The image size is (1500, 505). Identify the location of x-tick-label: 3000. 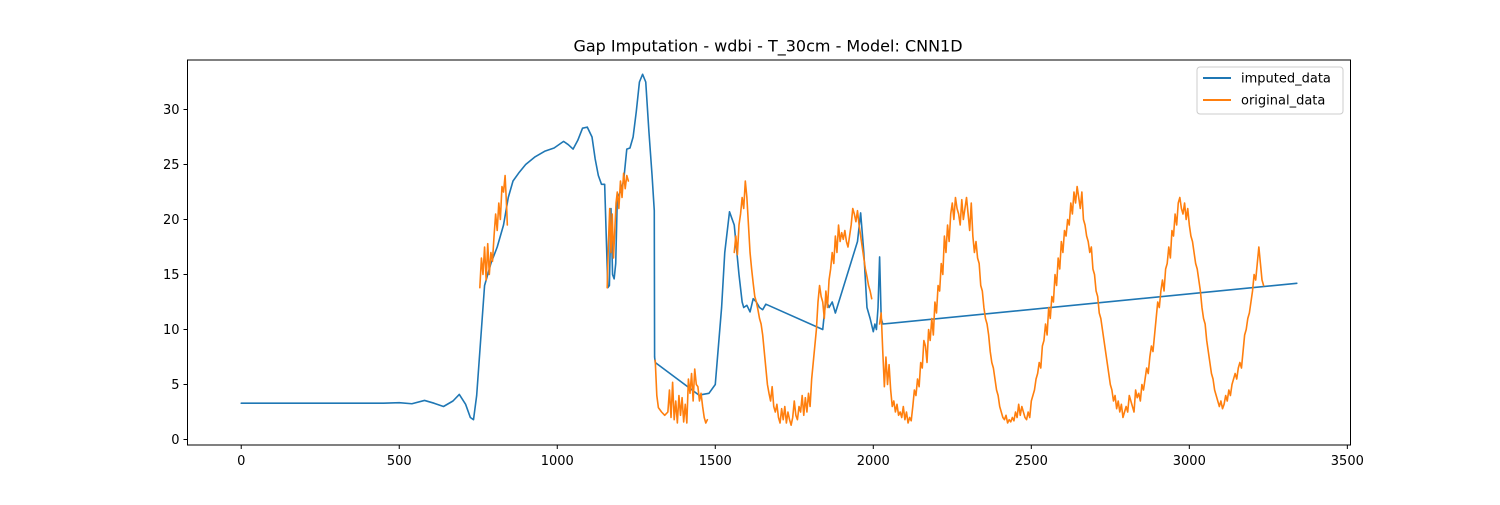
(1189, 461).